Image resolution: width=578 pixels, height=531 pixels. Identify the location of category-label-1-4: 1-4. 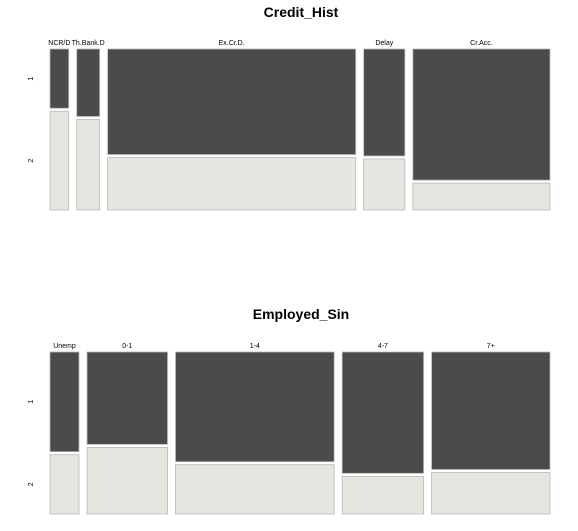
(255, 346).